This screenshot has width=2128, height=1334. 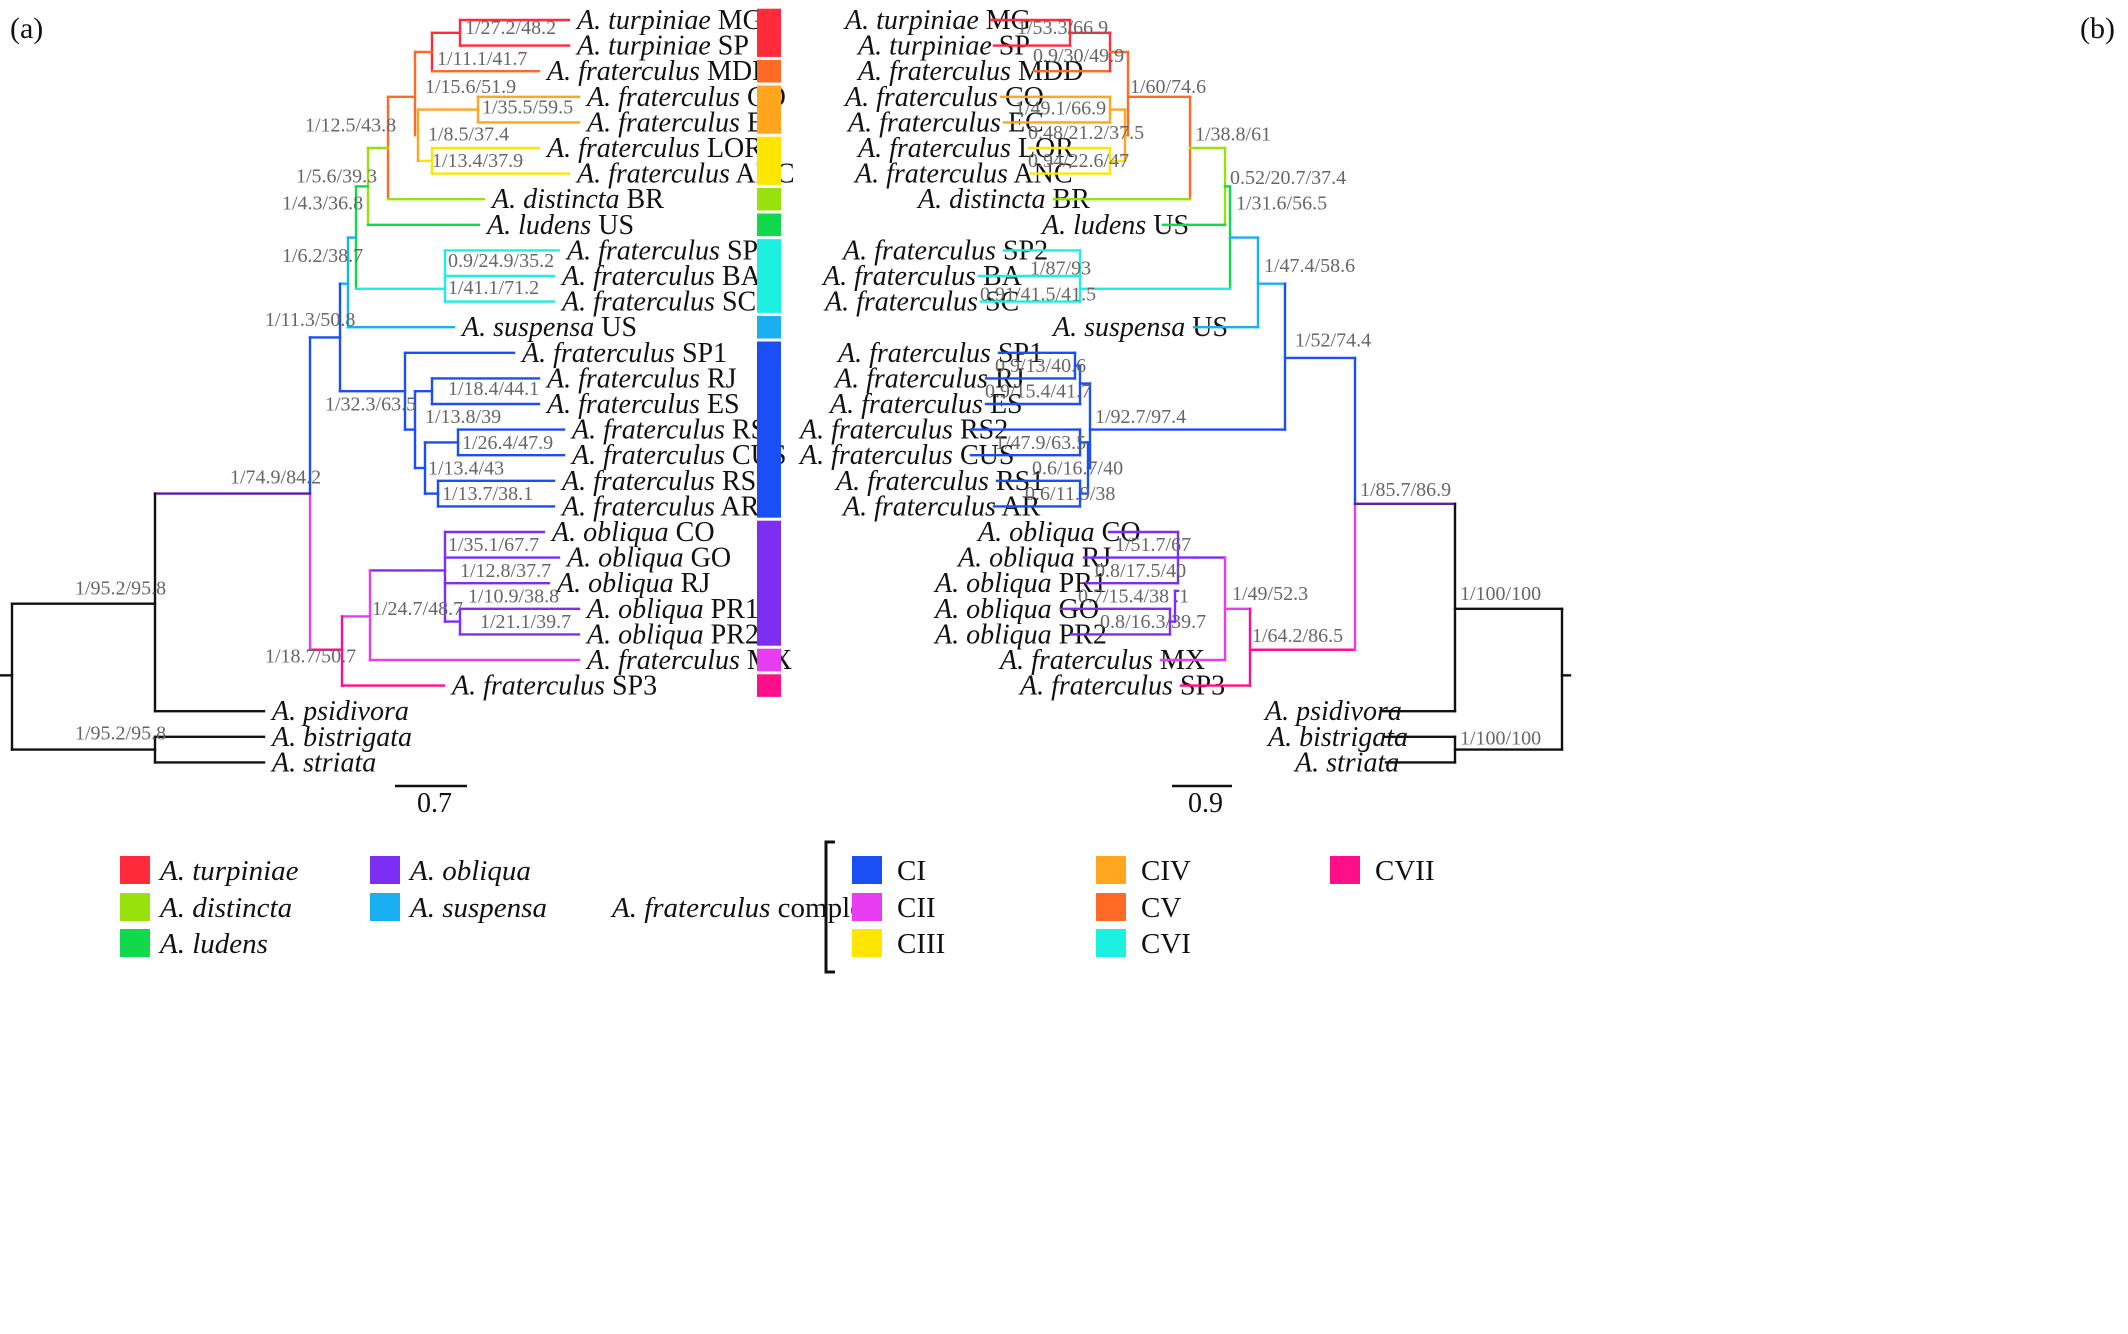 I want to click on support-label: 1/11.1/41.7, so click(x=482, y=59).